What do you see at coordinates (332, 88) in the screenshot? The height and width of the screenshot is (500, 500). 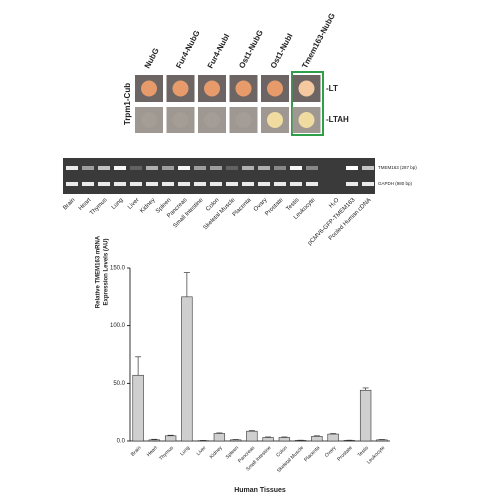 I see `row-label: -LT` at bounding box center [332, 88].